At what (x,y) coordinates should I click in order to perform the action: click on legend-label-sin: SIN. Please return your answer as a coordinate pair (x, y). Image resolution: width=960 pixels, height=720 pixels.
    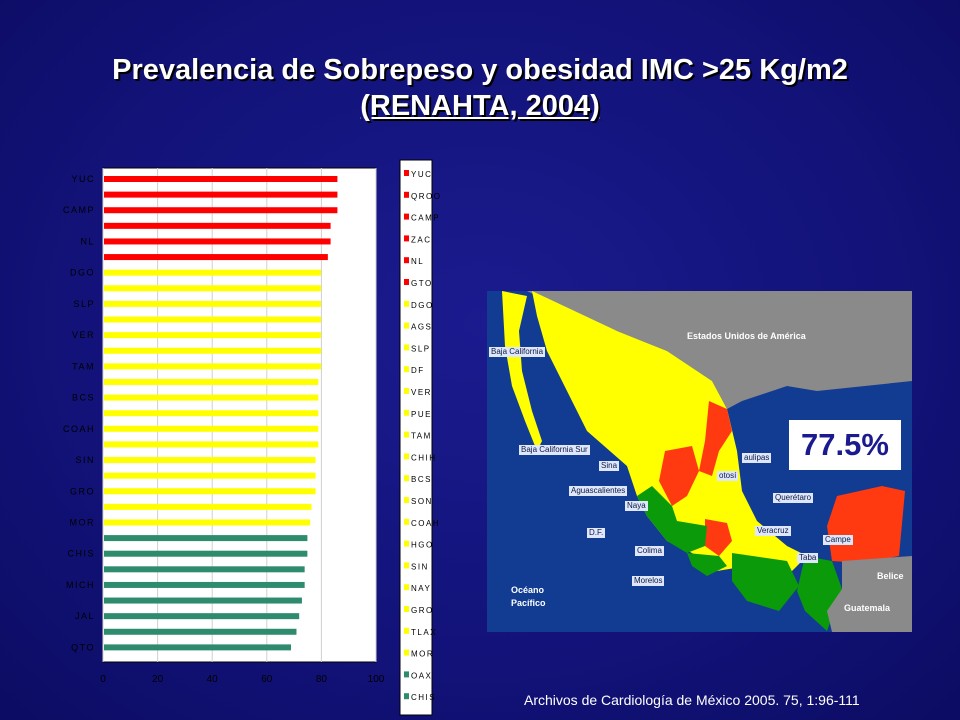
    Looking at the image, I should click on (420, 566).